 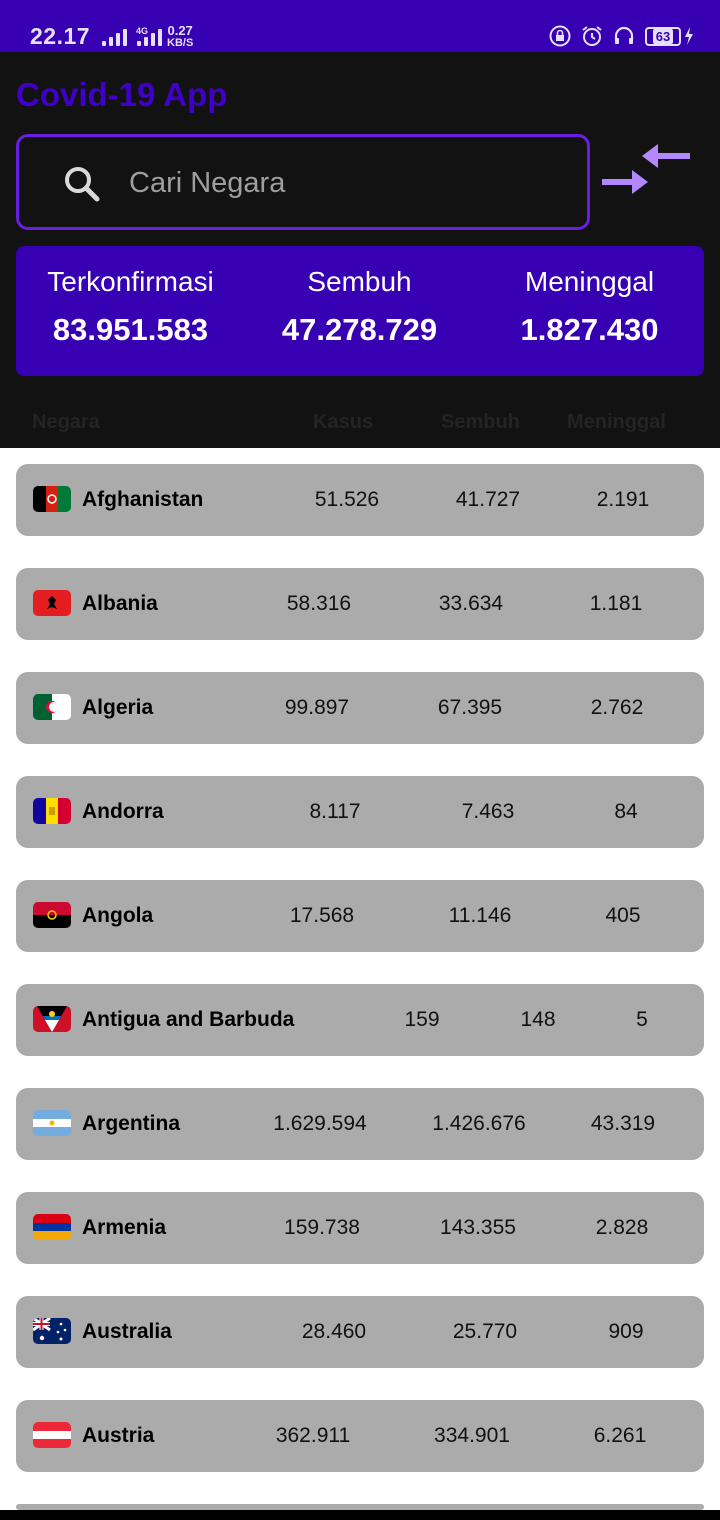 What do you see at coordinates (422, 1019) in the screenshot?
I see `cases-value: 159` at bounding box center [422, 1019].